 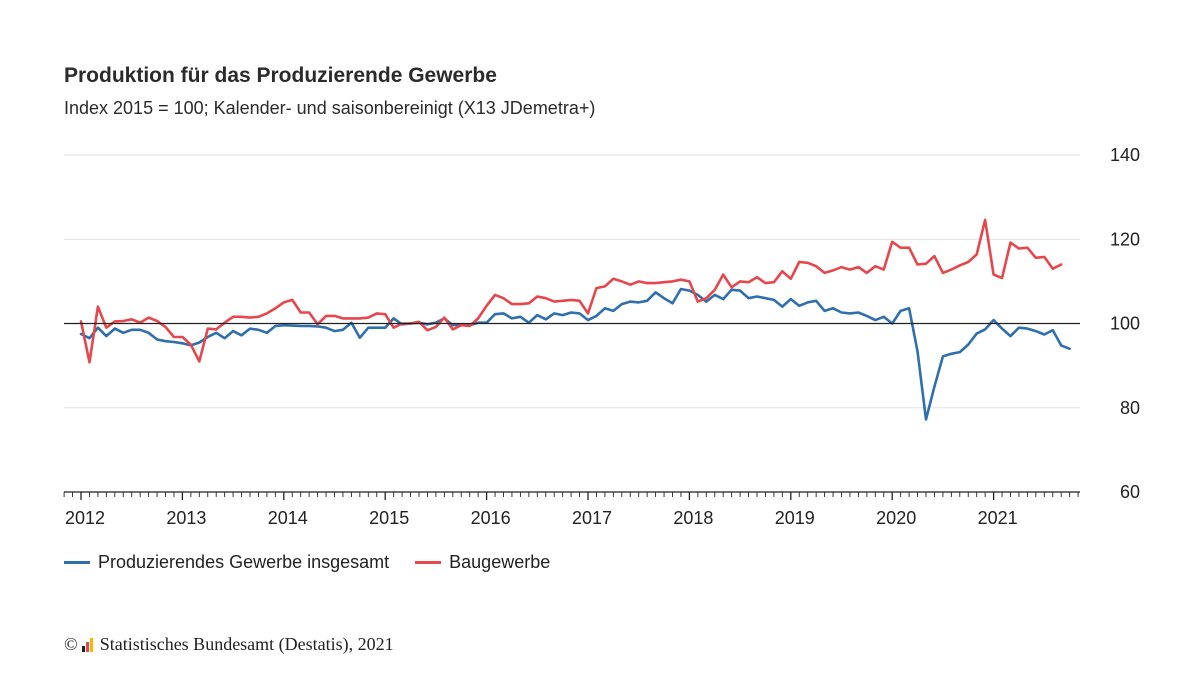 What do you see at coordinates (1130, 408) in the screenshot?
I see `y-tick-label: 80` at bounding box center [1130, 408].